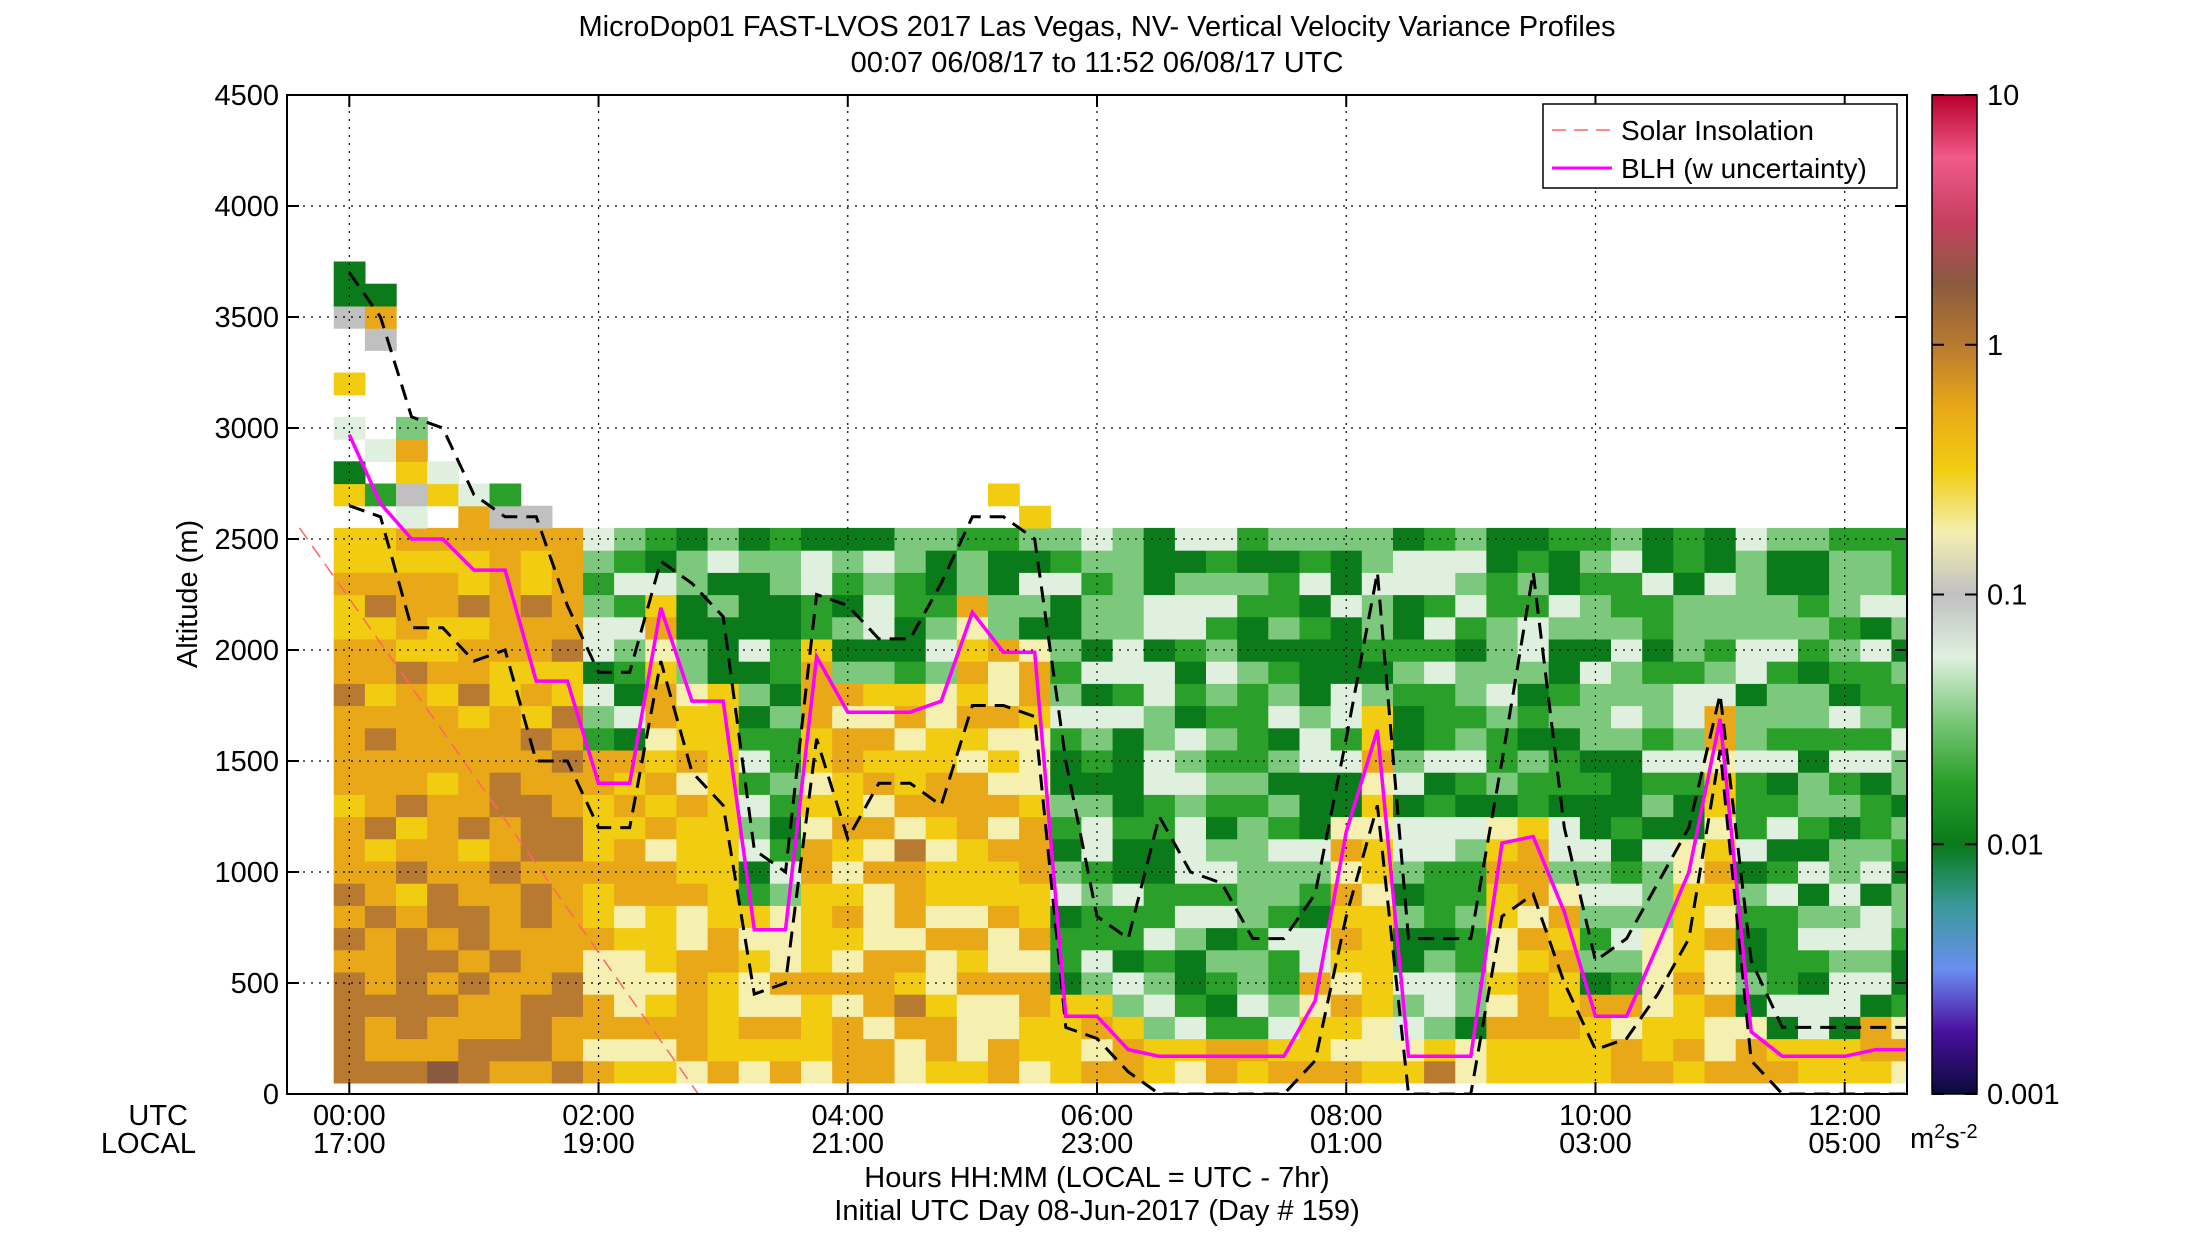  I want to click on legend-blh-label: BLH (w uncertainty), so click(1744, 168).